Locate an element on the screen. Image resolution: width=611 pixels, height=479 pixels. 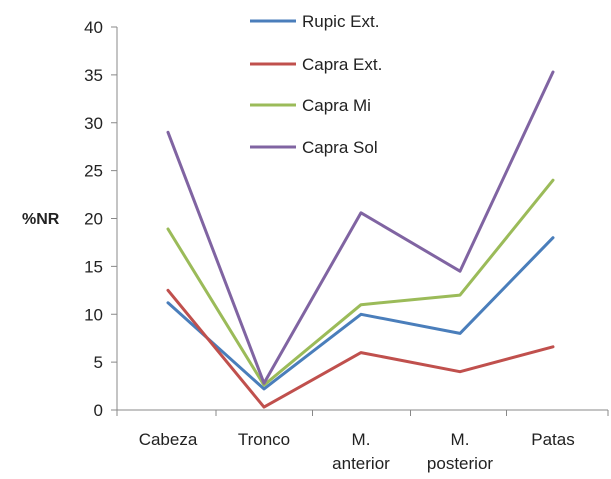
y-tick-label: 40 is located at coordinates (93, 27).